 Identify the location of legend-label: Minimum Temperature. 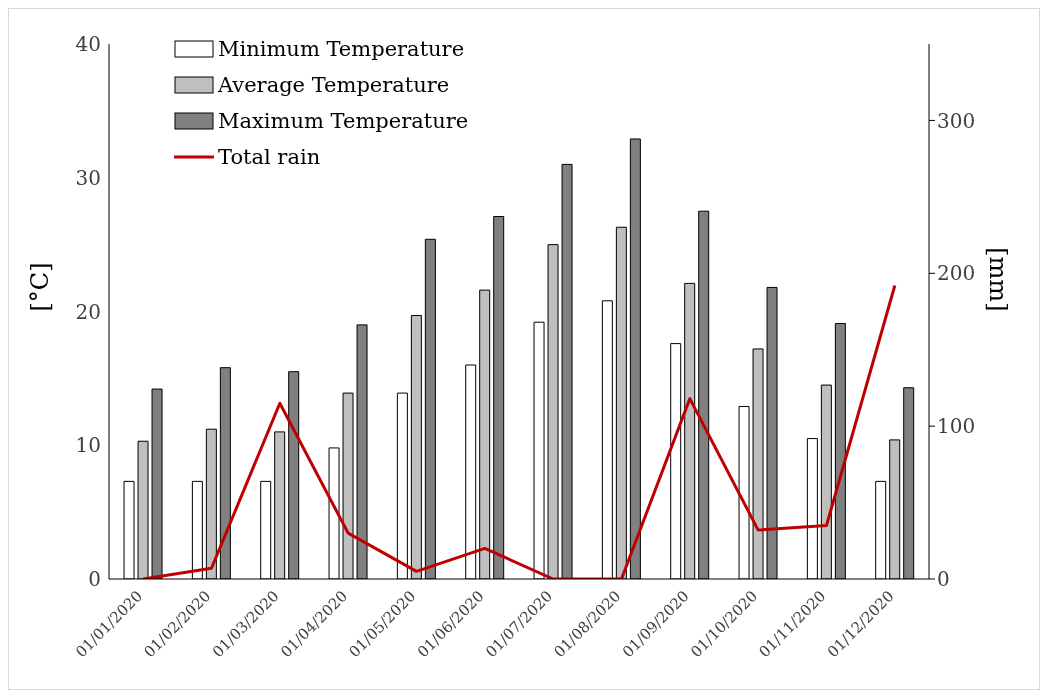
(341, 49).